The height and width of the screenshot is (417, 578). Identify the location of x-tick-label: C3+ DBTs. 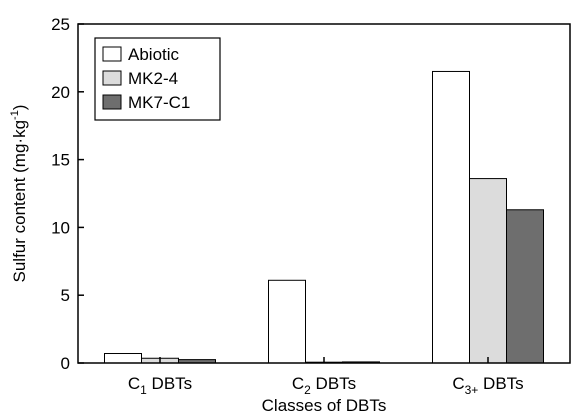
(487, 385).